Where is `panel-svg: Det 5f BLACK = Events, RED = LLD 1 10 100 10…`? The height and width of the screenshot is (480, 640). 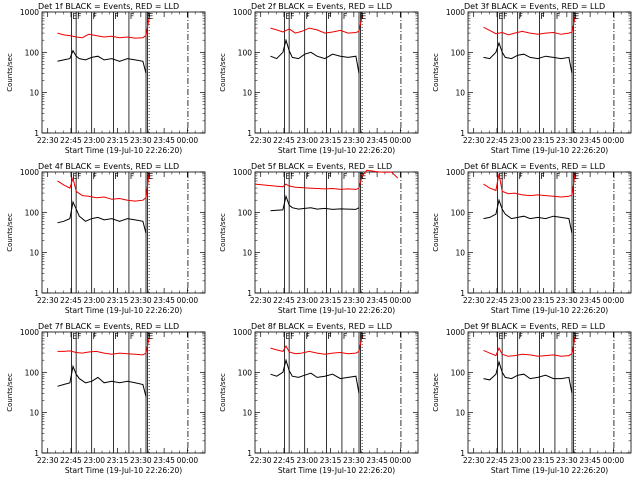 panel-svg: Det 5f BLACK = Events, RED = LLD 1 10 100 10… is located at coordinates (319, 238).